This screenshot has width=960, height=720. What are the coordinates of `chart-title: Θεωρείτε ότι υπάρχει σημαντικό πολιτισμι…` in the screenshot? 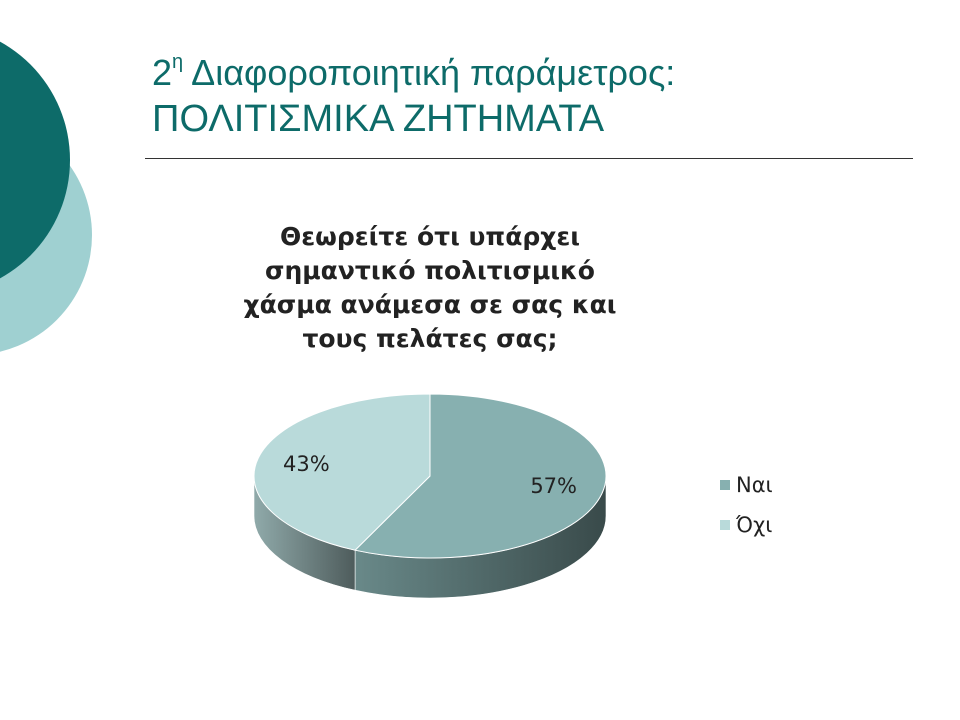 It's located at (430, 287).